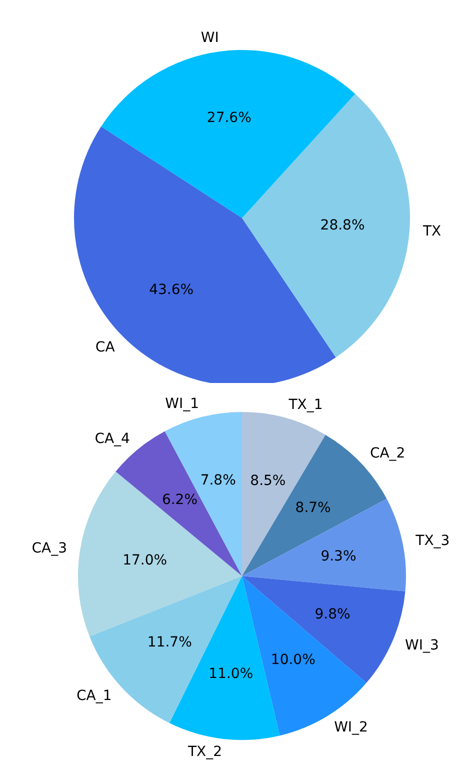 The image size is (463, 773). Describe the element at coordinates (182, 404) in the screenshot. I see `slice-label: WI_1` at that location.